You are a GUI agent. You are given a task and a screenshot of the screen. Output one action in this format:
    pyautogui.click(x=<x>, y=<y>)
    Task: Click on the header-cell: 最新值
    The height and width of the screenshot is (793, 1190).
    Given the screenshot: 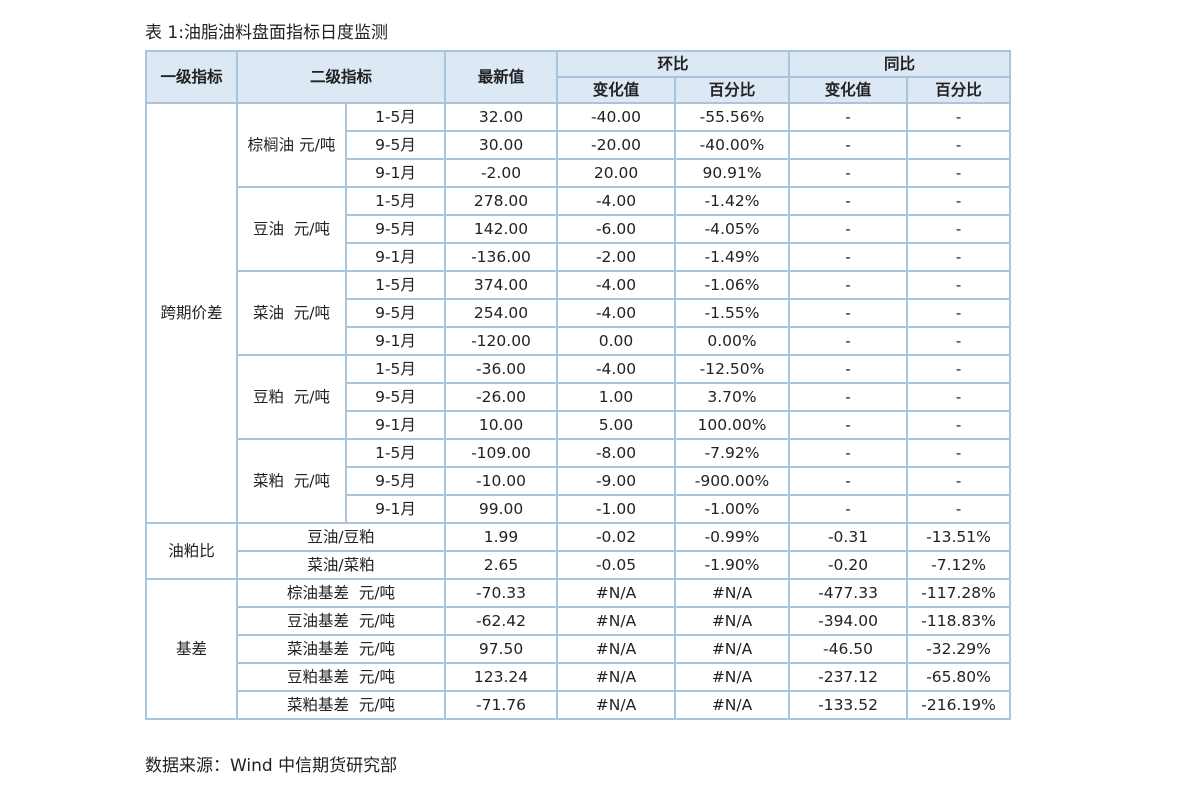 What is the action you would take?
    pyautogui.click(x=501, y=77)
    